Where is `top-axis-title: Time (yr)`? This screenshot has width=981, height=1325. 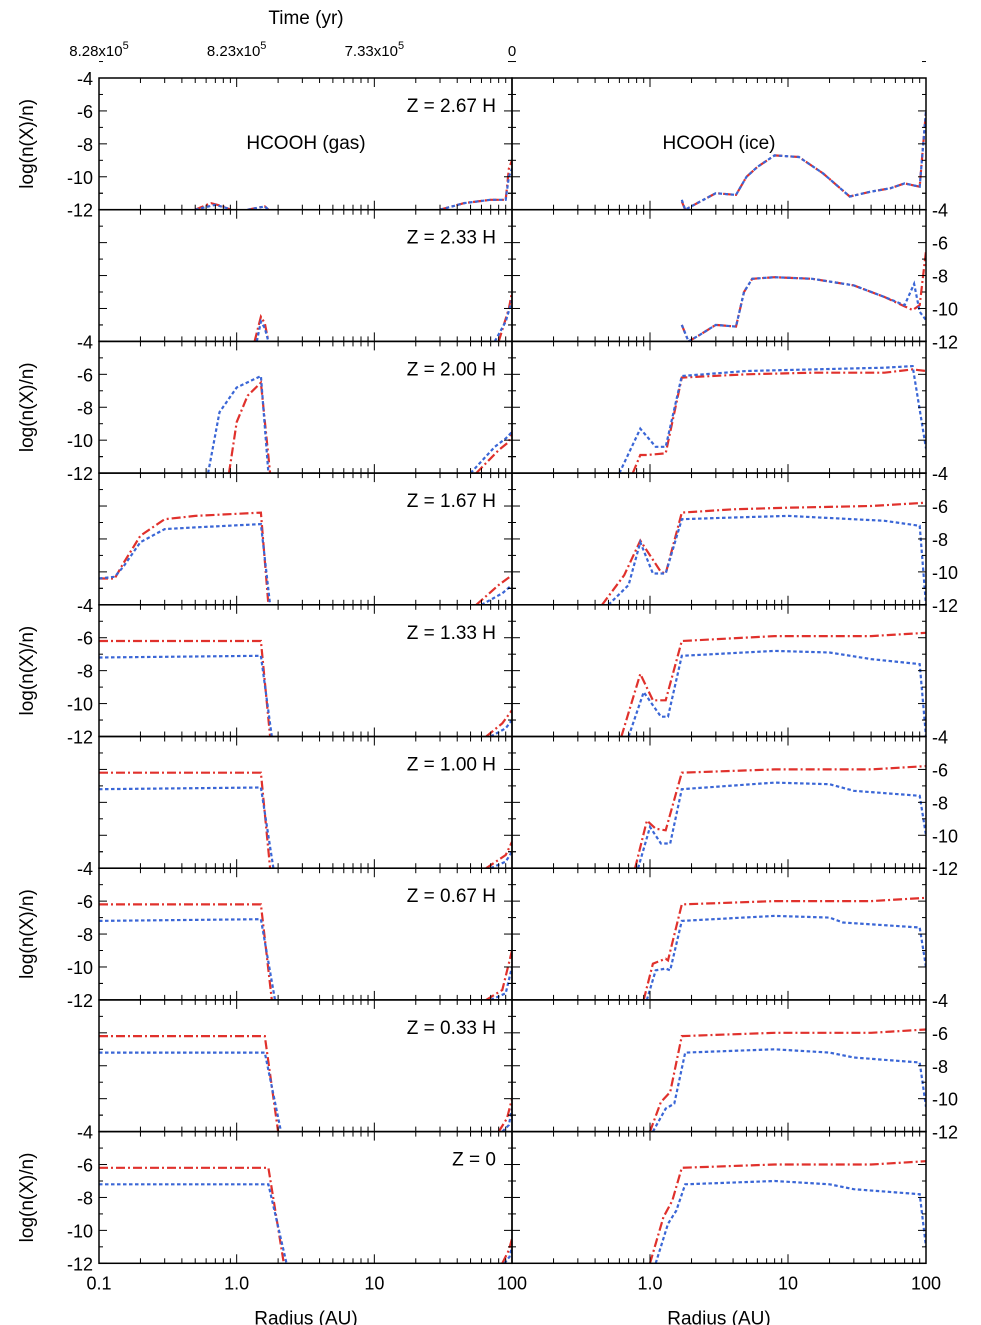 top-axis-title: Time (yr) is located at coordinates (305, 18).